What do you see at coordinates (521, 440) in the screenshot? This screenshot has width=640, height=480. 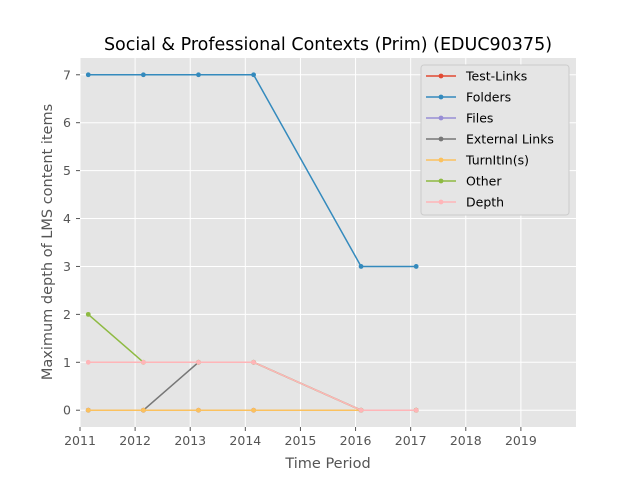 I see `x-tick-label: 2019` at bounding box center [521, 440].